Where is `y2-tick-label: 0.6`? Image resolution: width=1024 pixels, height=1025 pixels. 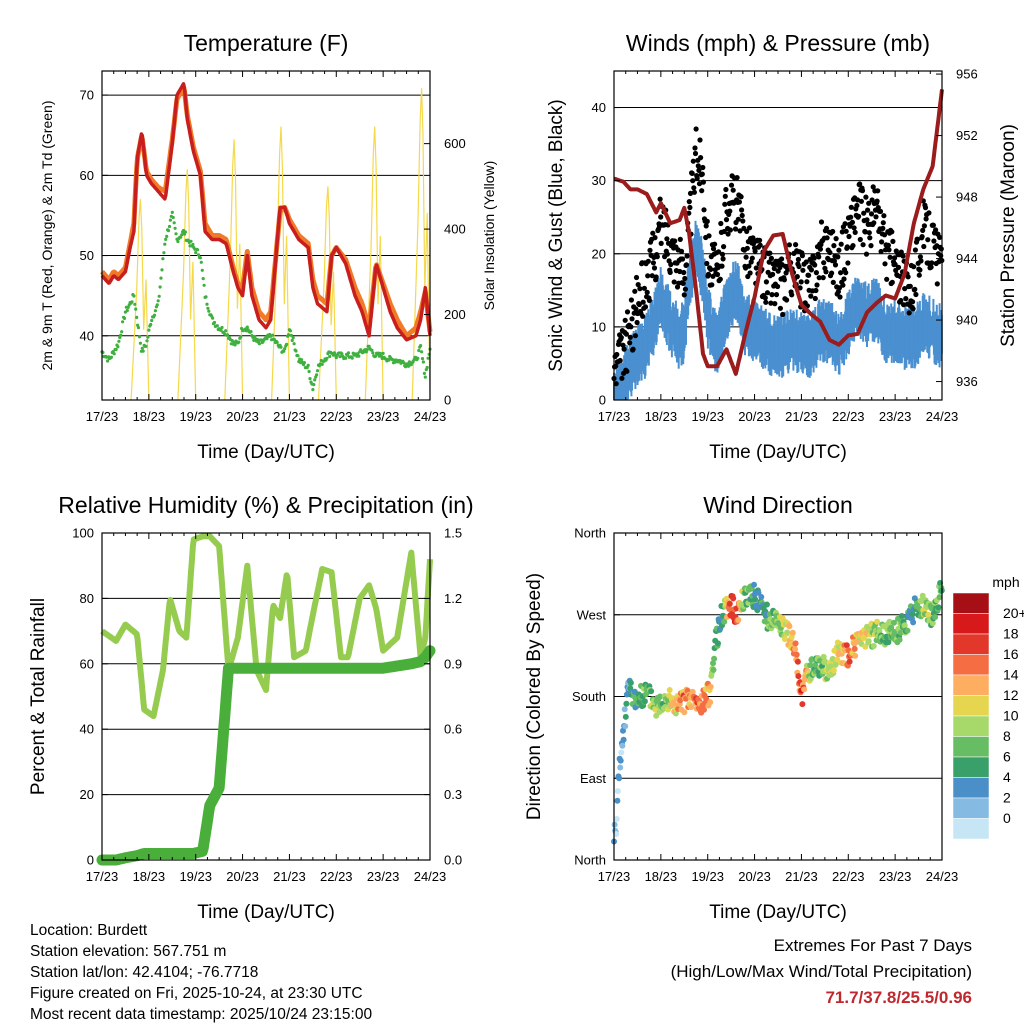
y2-tick-label: 0.6 is located at coordinates (453, 729).